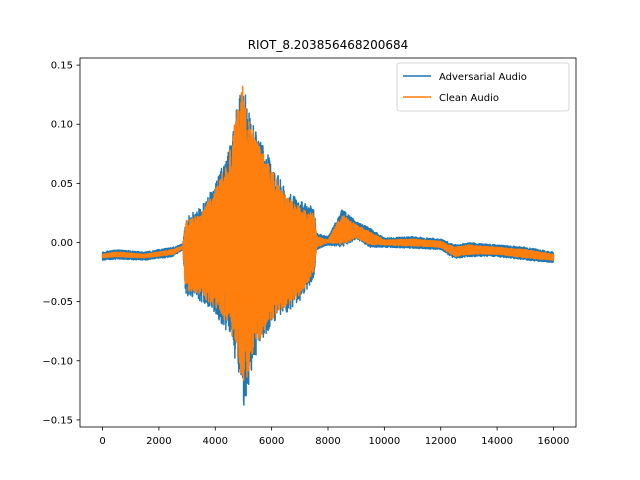 The height and width of the screenshot is (480, 640). Describe the element at coordinates (483, 77) in the screenshot. I see `legend-label: Adversarial Audio` at that location.